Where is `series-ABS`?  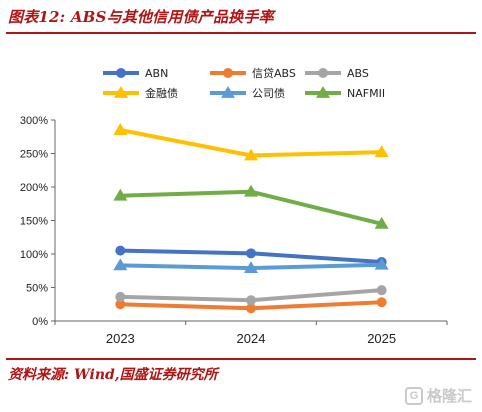 series-ABS is located at coordinates (251, 295).